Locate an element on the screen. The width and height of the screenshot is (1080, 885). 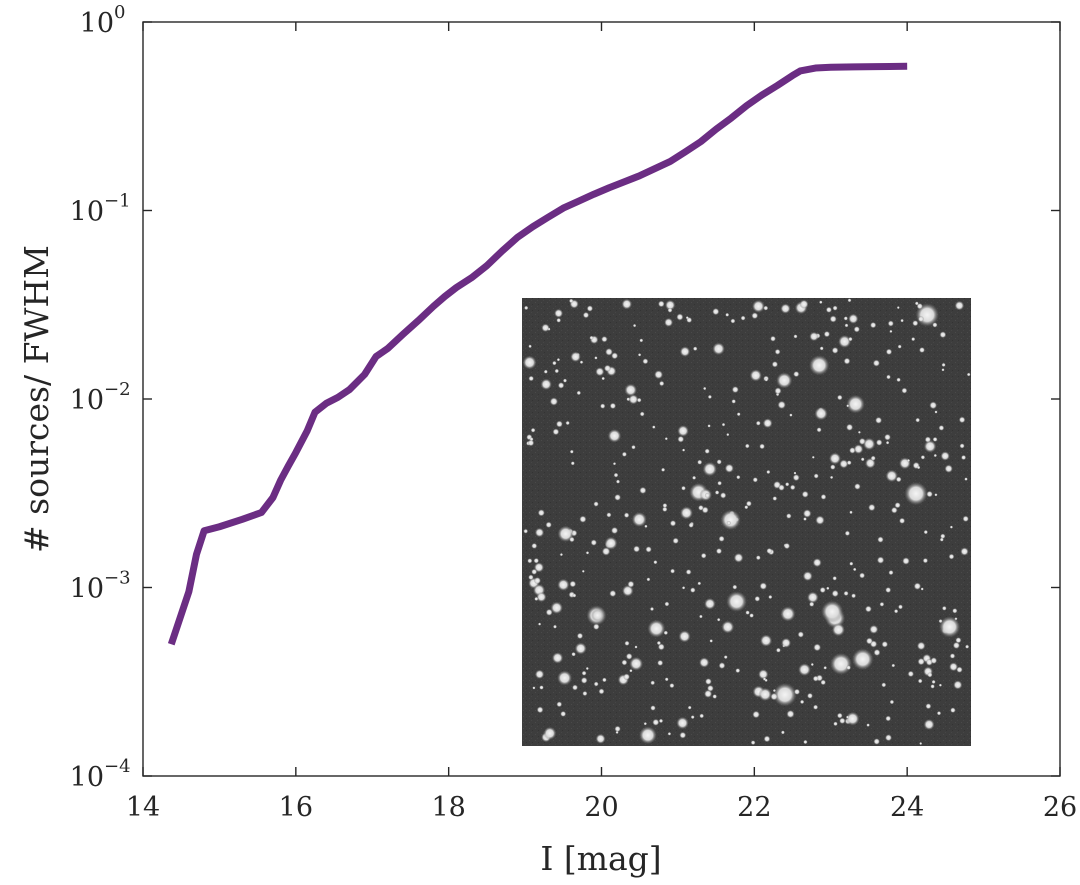
y-tick-label-exponent: −4 is located at coordinates (117, 766).